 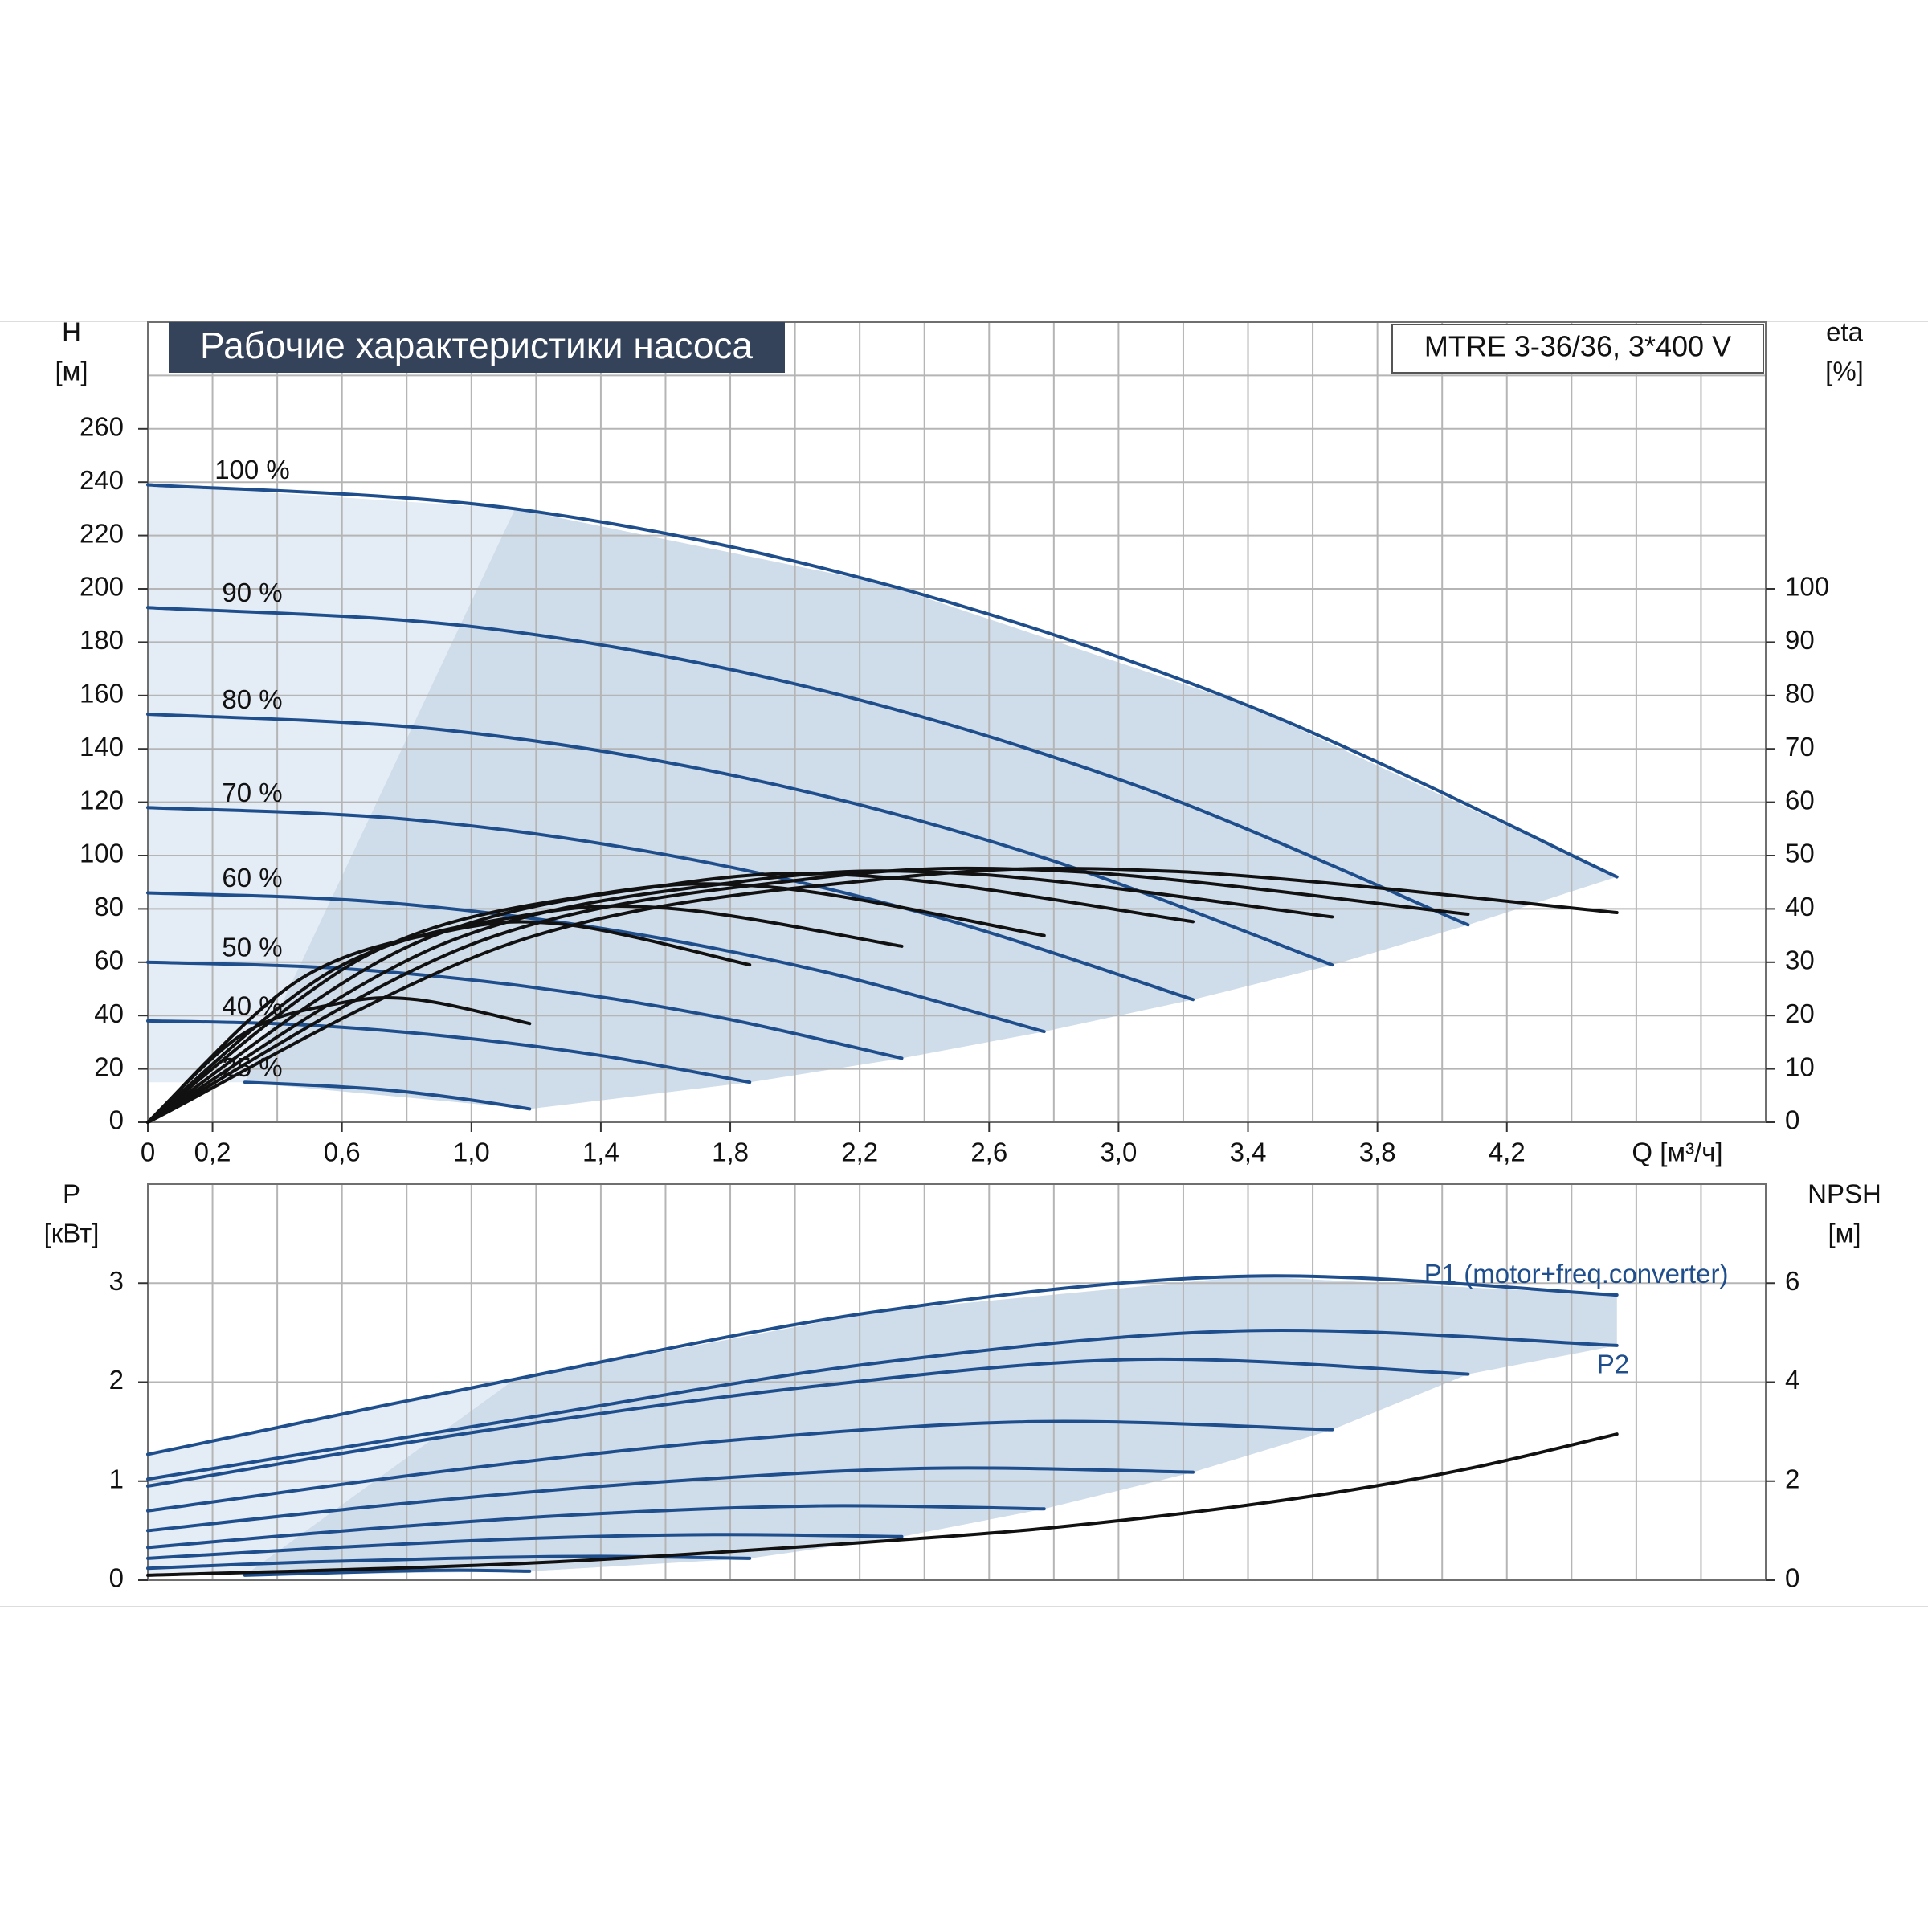 I want to click on series-label: 100 %, so click(x=252, y=470).